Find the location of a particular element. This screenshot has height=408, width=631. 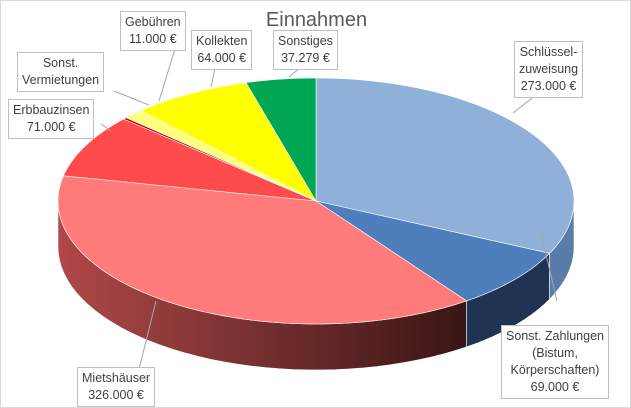

label-name: Gebühren is located at coordinates (153, 22).